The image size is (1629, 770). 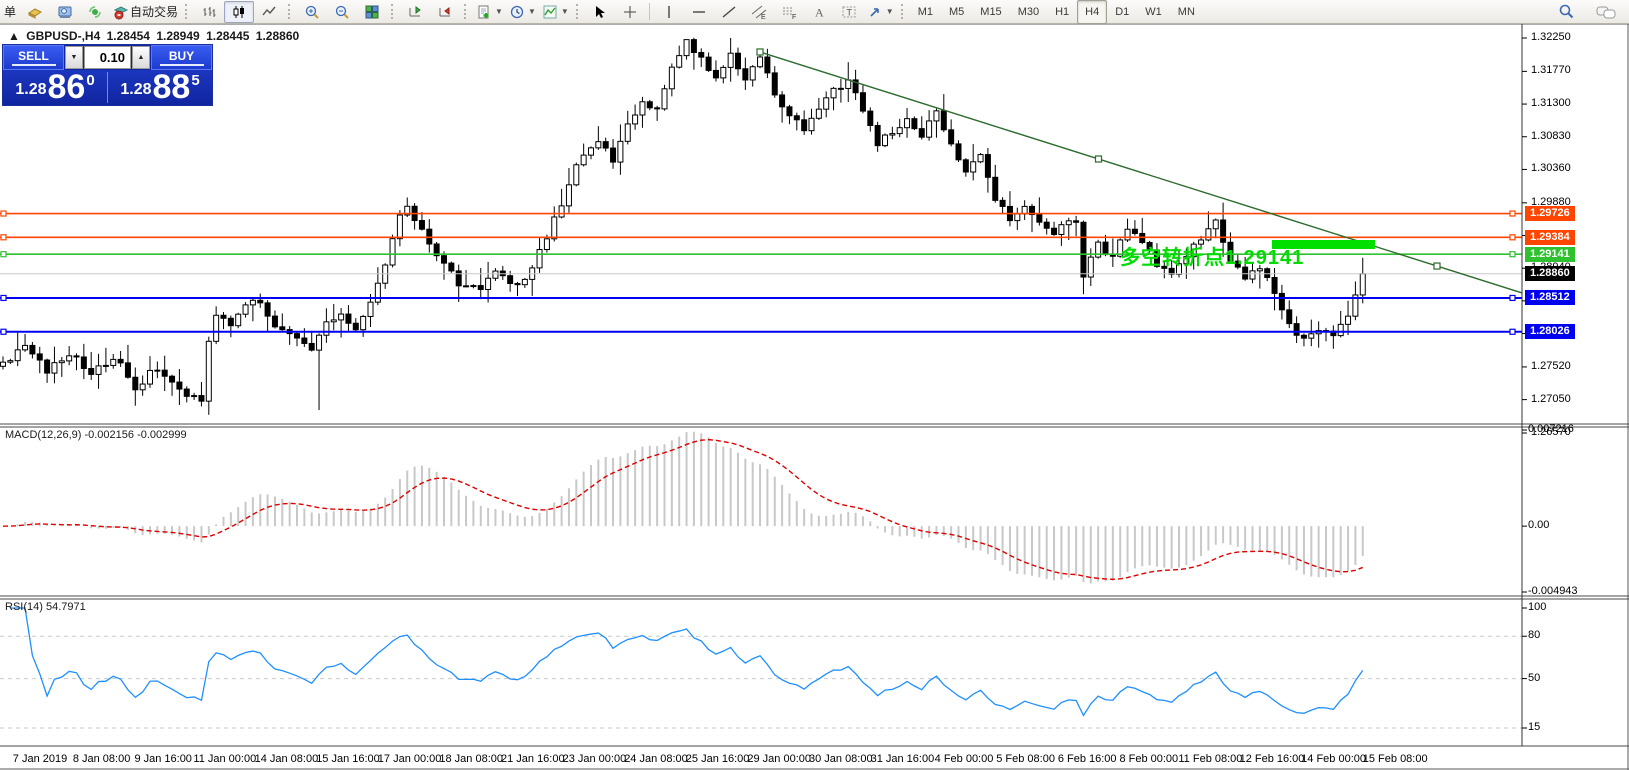 I want to click on text-tool-icon: A, so click(x=819, y=12).